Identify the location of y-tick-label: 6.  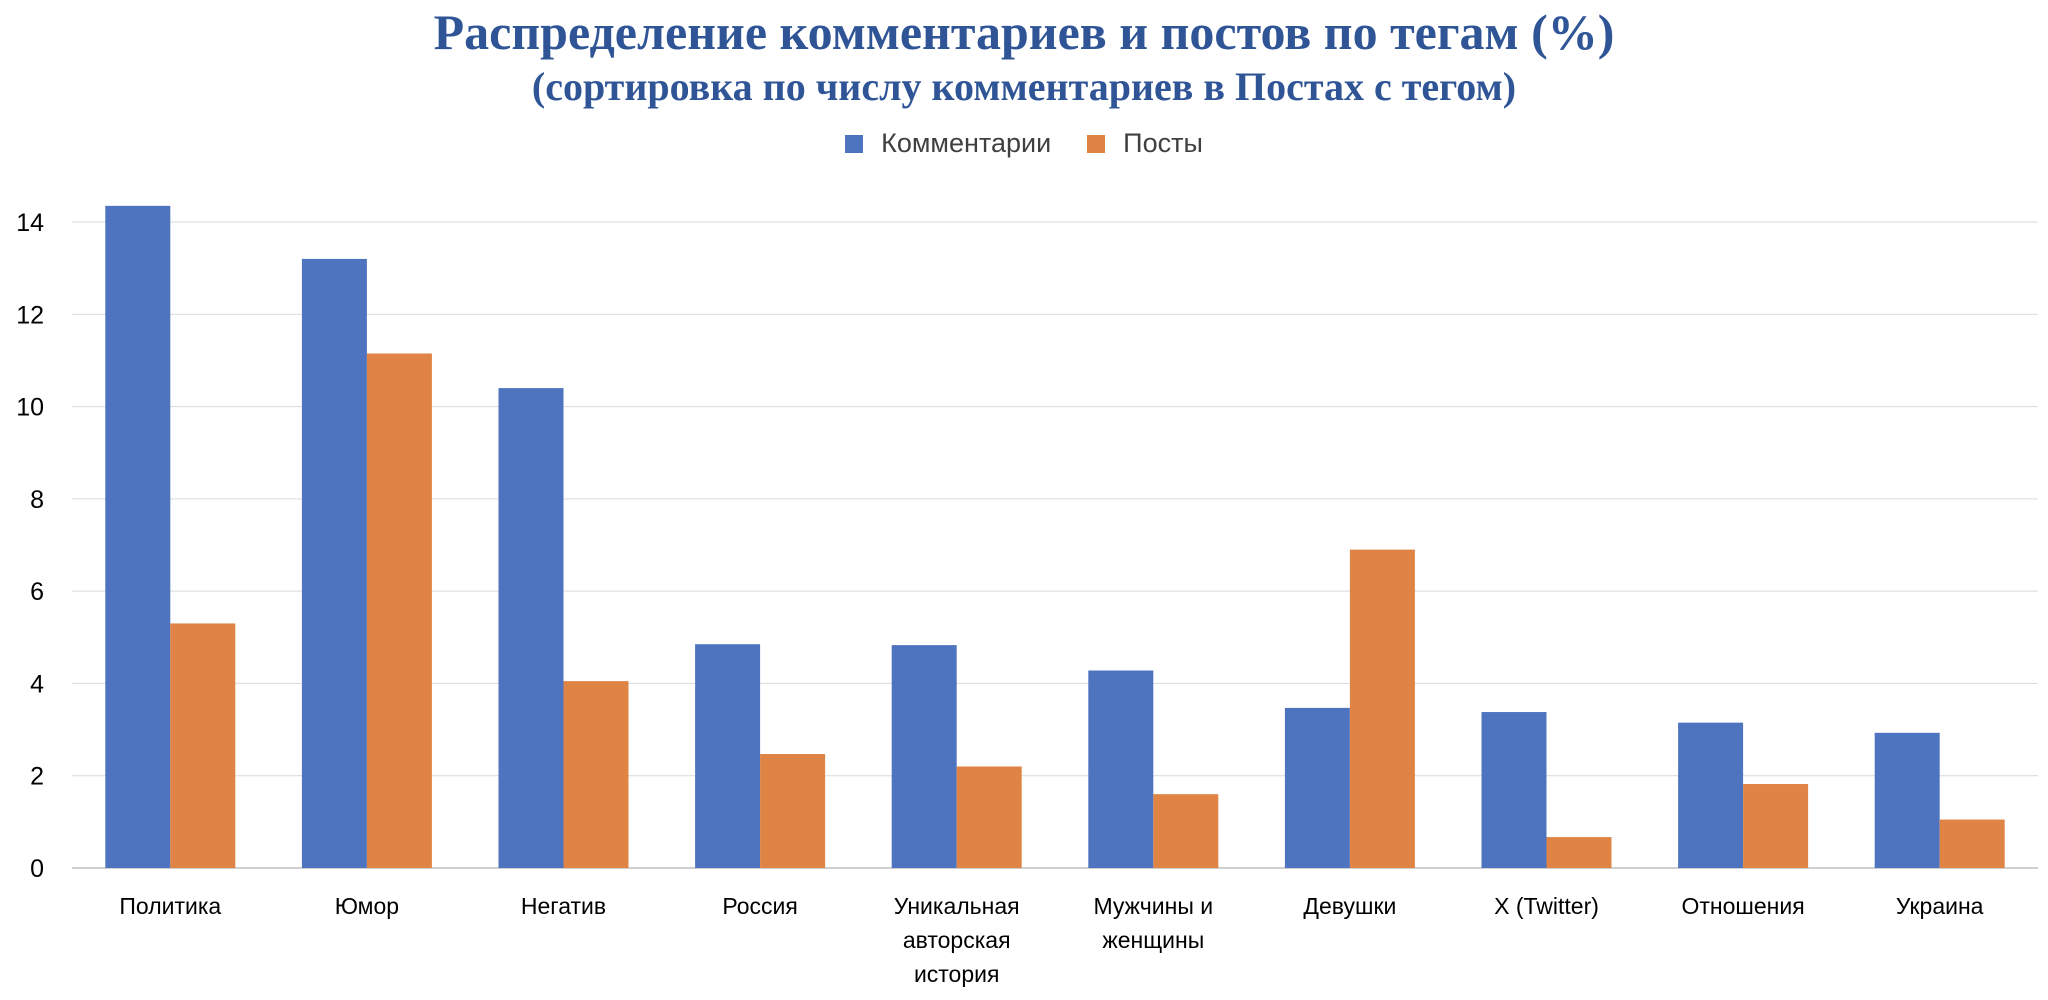
(37, 592).